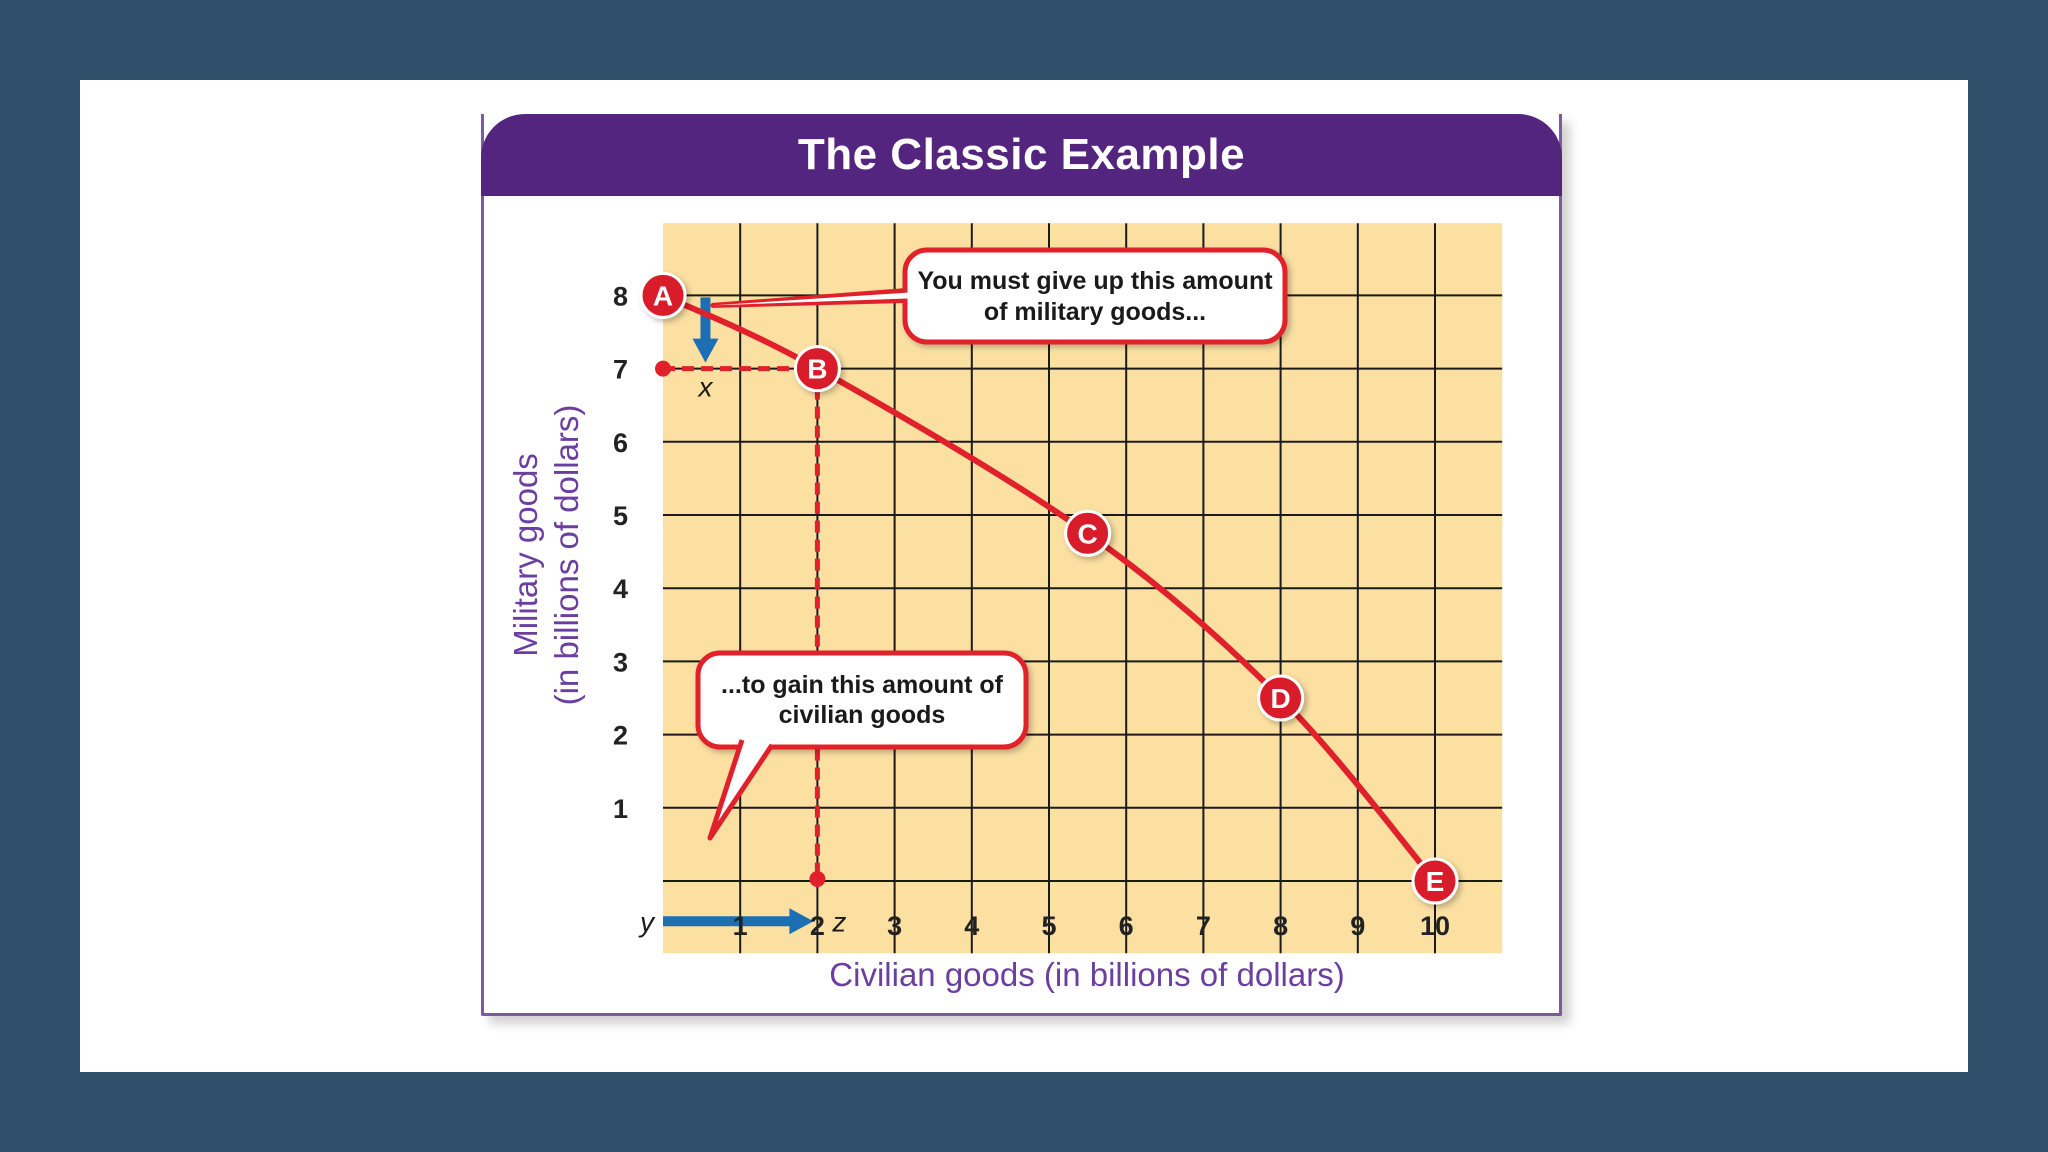 The image size is (2048, 1152). I want to click on callout-top-box, so click(1095, 296).